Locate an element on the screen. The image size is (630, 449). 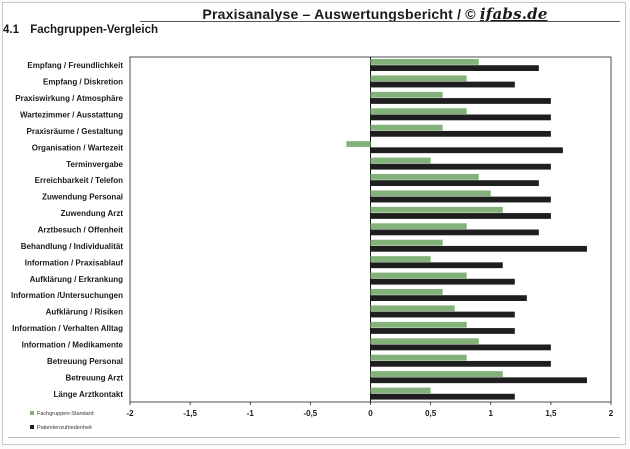
category-label: Information /Untersuchungen is located at coordinates (67, 295).